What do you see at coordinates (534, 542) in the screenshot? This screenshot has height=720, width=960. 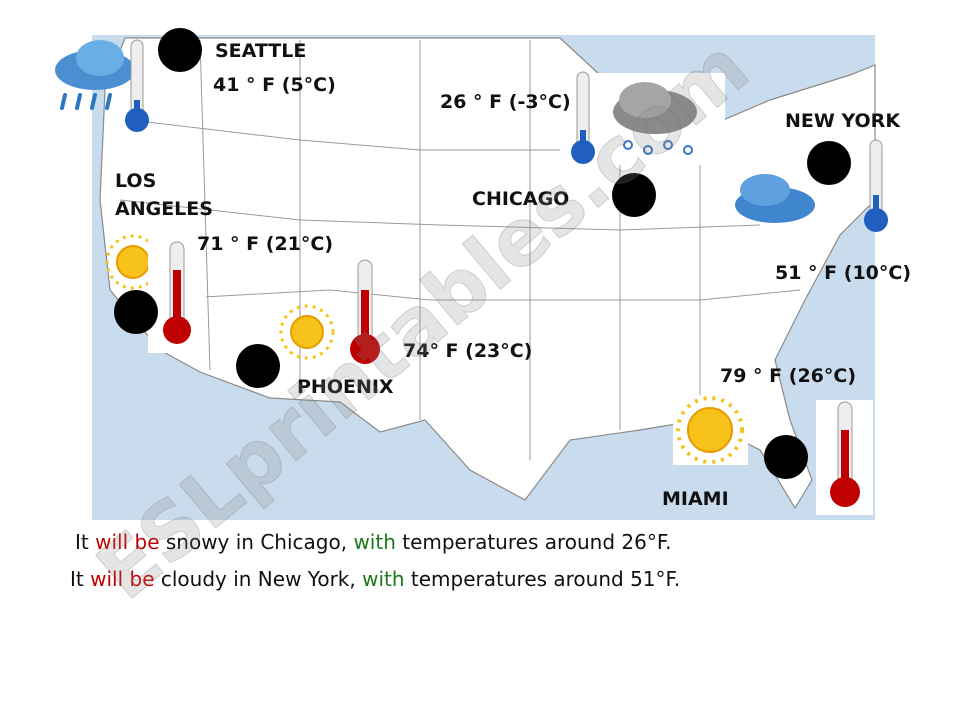 I see `word: temperatures around 26°F.` at bounding box center [534, 542].